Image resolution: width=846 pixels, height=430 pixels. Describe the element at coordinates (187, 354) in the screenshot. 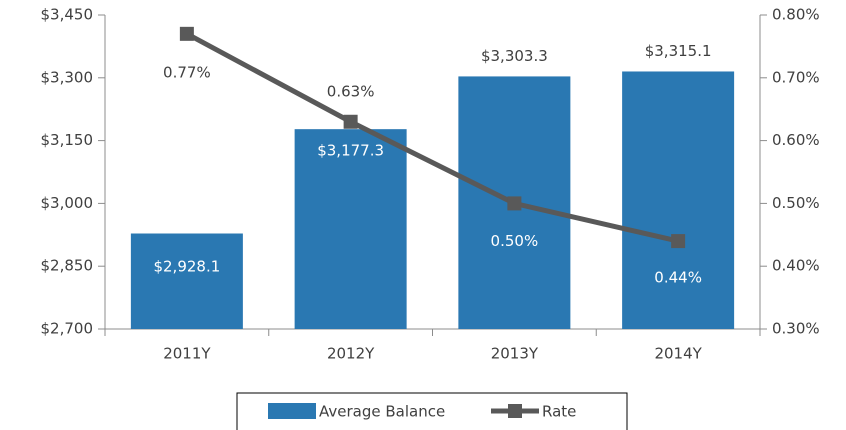

I see `x-tick-label: 2011Y` at that location.